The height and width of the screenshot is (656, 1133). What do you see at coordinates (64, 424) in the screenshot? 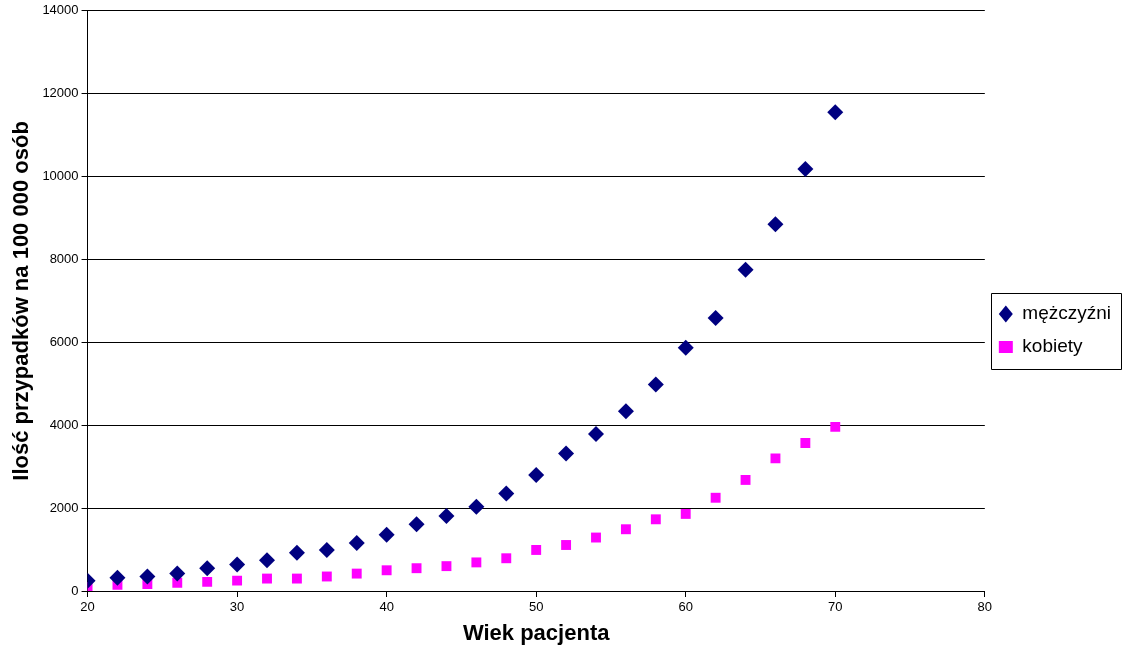
I see `y-tick-label: 4000` at bounding box center [64, 424].